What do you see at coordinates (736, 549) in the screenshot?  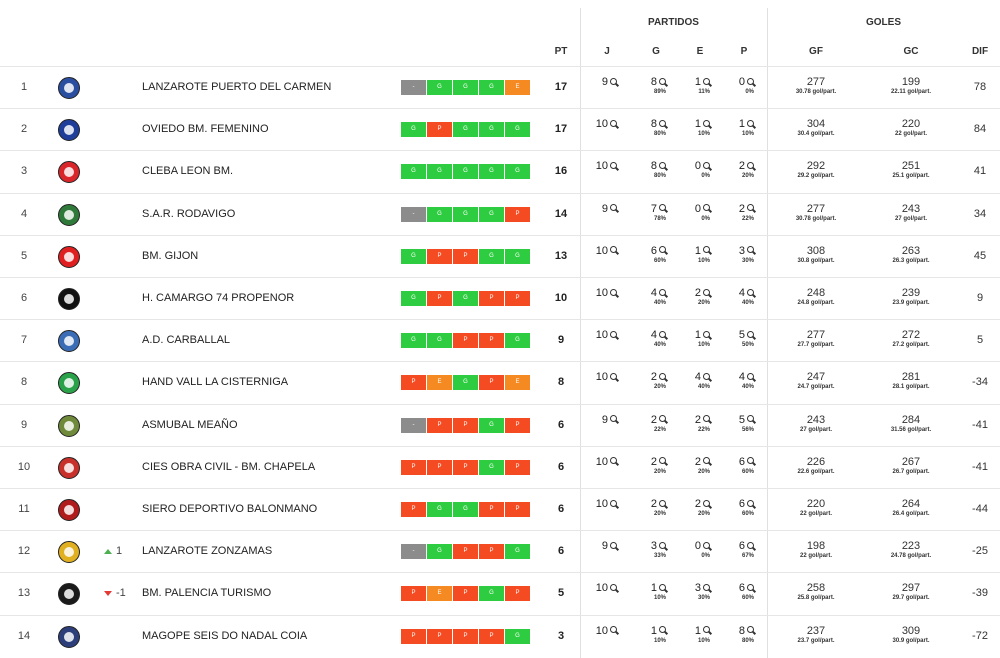 I see `stat-cell: 6 67%` at bounding box center [736, 549].